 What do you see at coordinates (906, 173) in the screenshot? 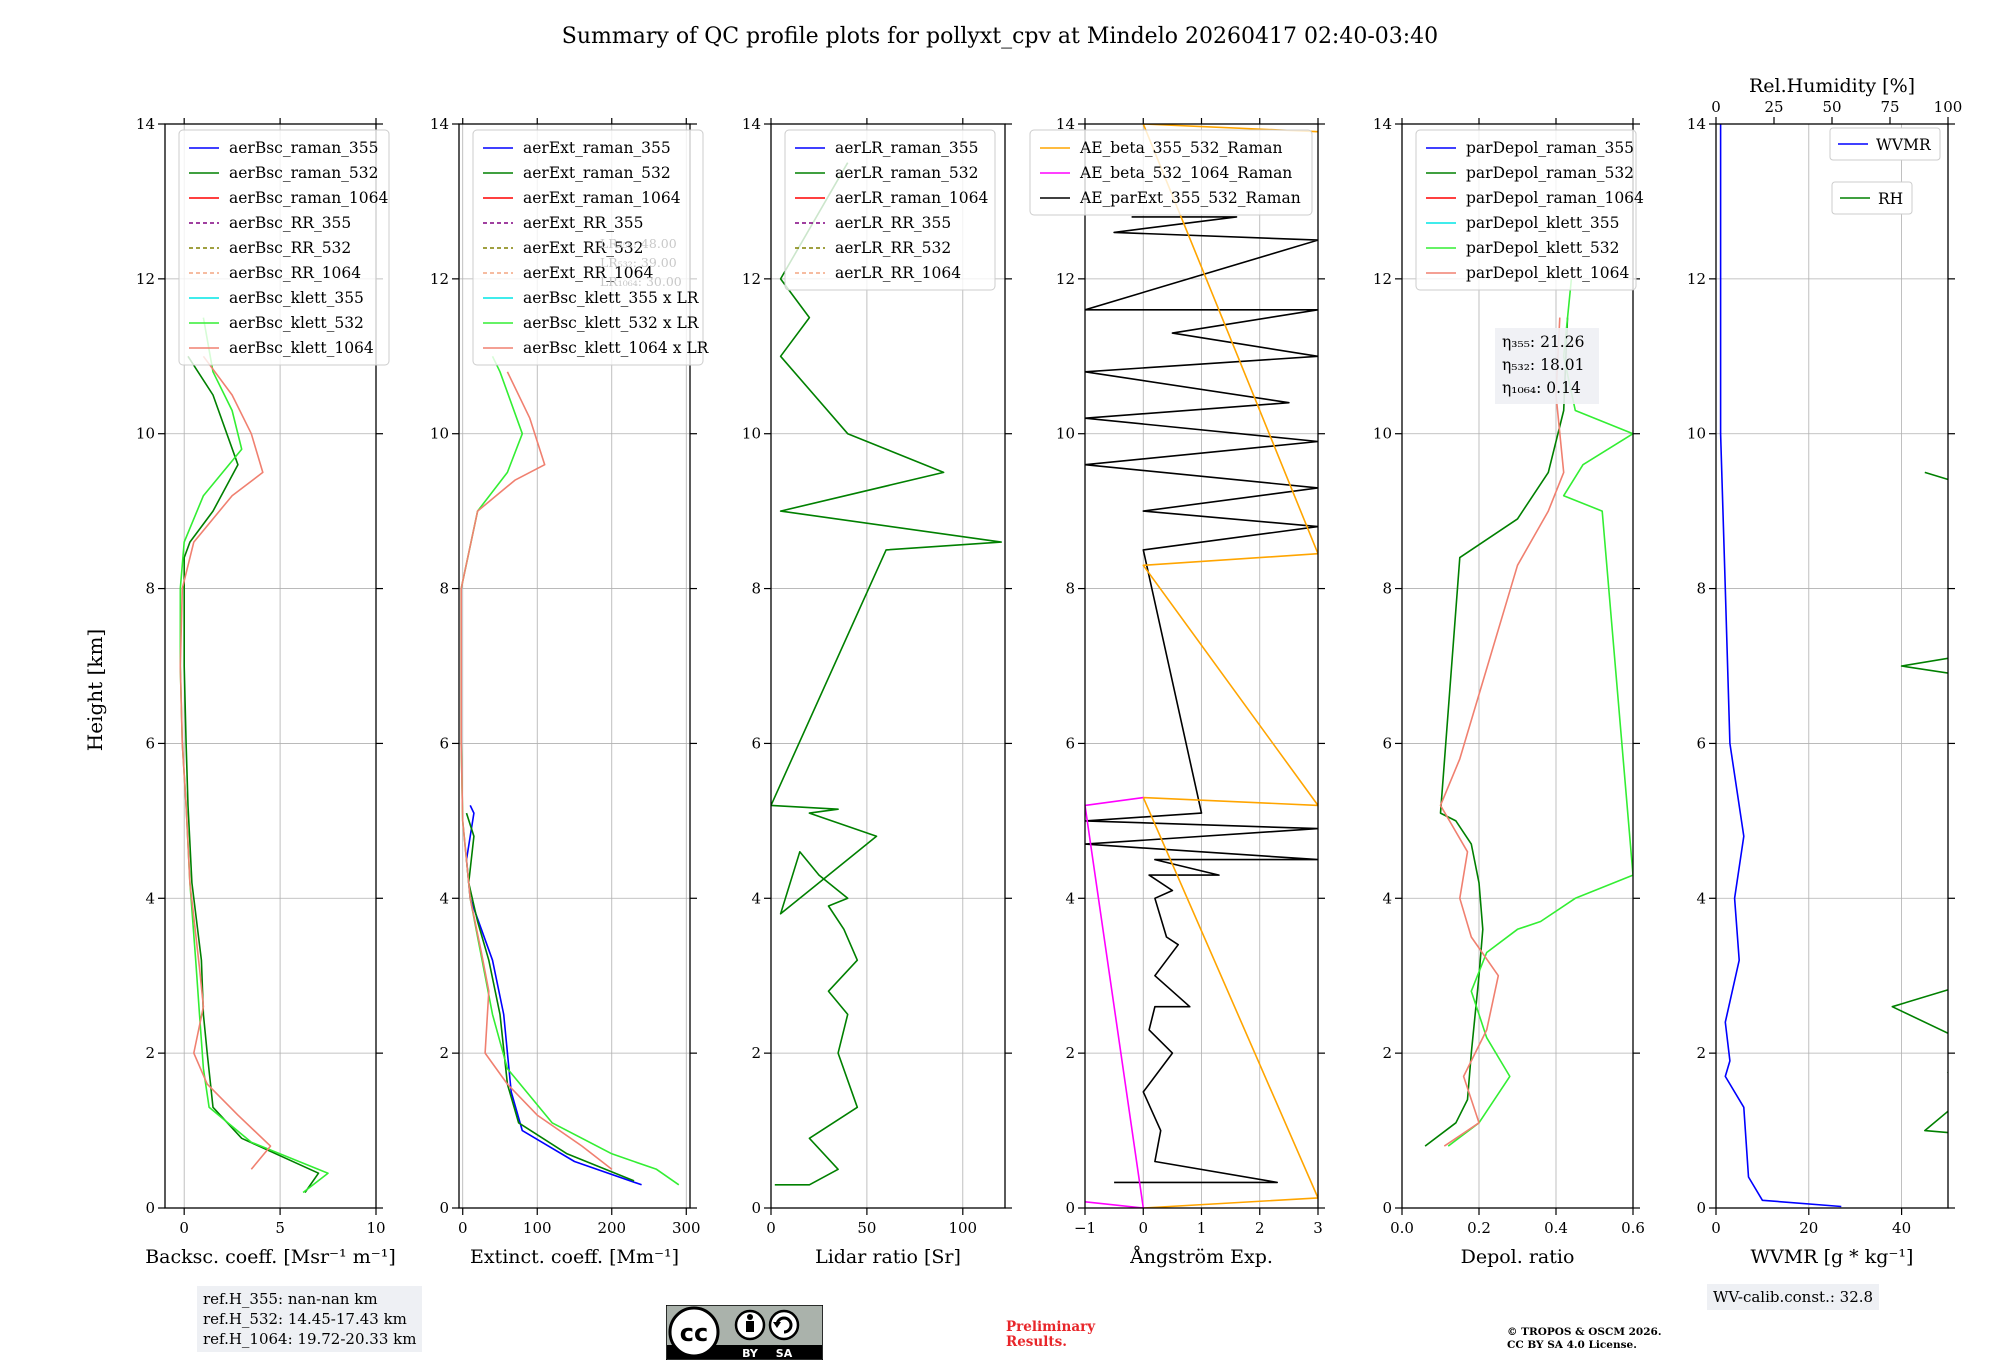
I see `svg-text: aerLR_raman_532` at bounding box center [906, 173].